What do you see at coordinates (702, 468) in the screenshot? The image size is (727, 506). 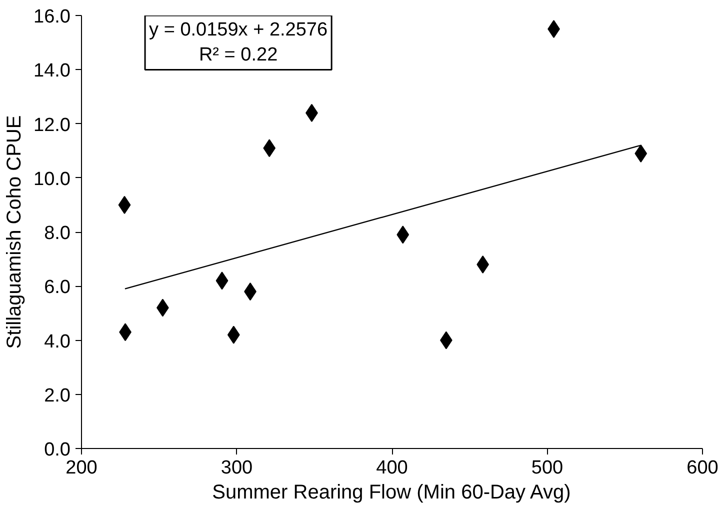 I see `x-tick-label: 600` at bounding box center [702, 468].